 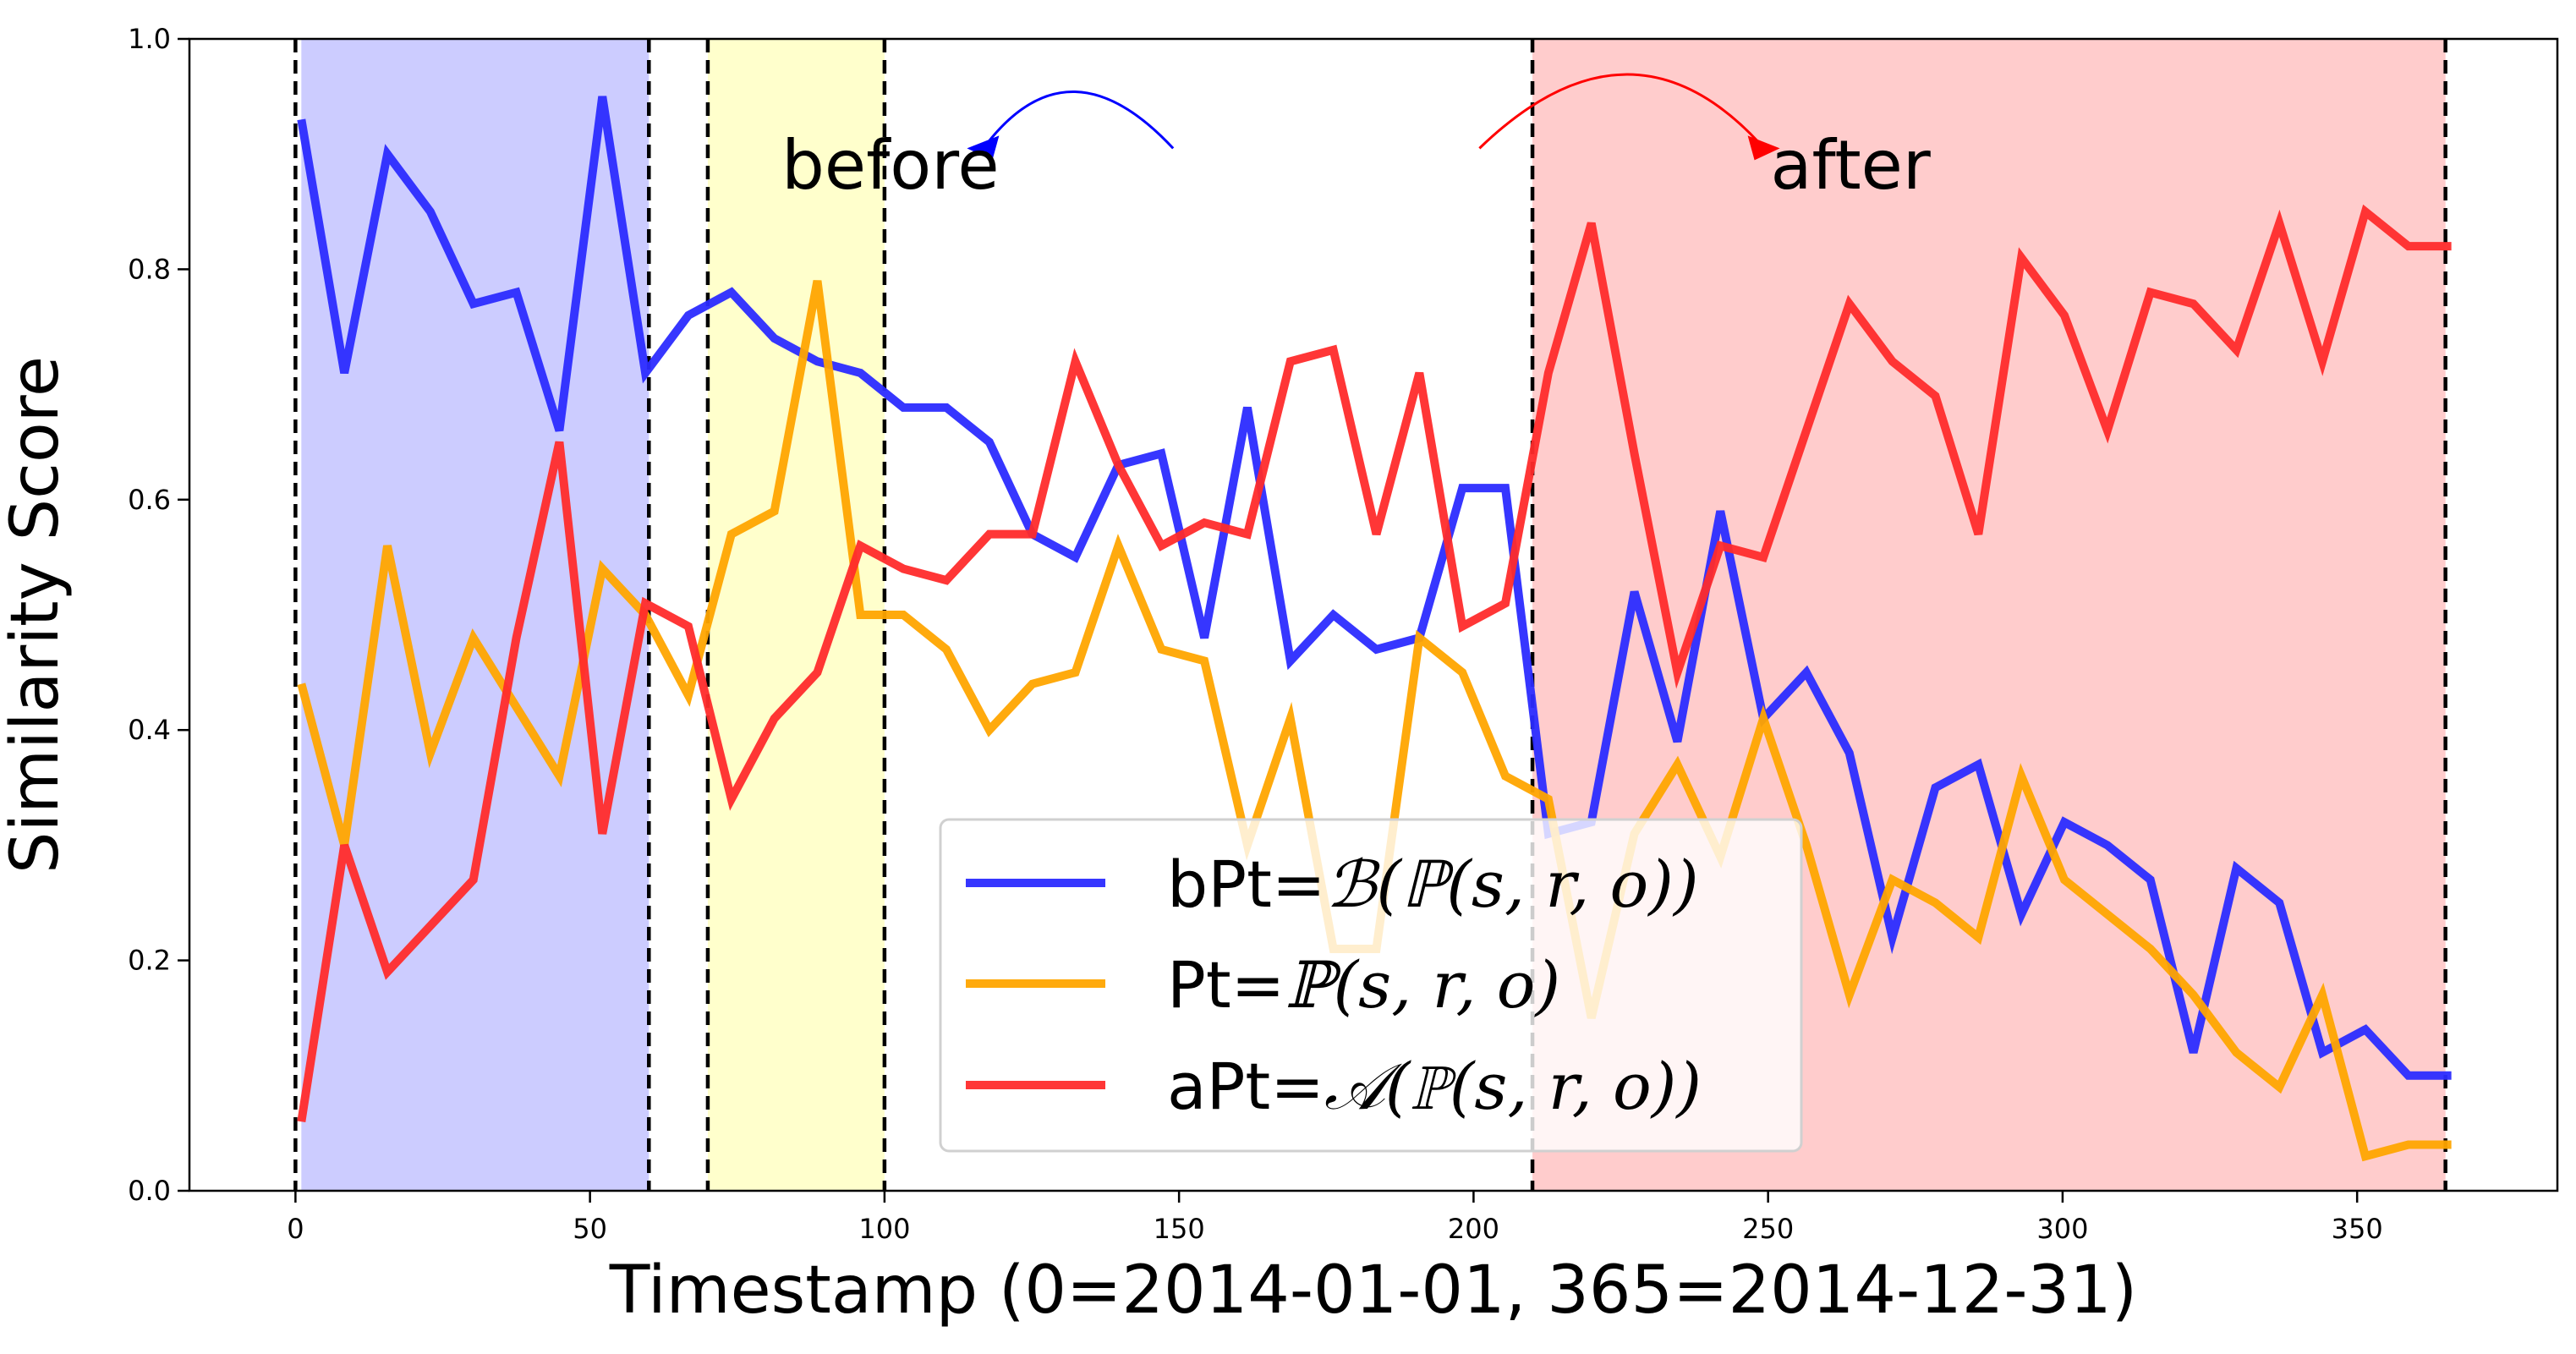 I want to click on annotation-arrows, so click(x=1373, y=117).